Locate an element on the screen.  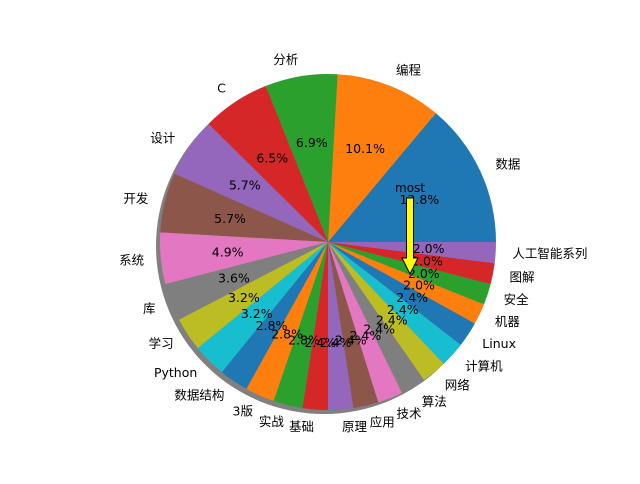
slice-category-label: 系统 is located at coordinates (131, 260).